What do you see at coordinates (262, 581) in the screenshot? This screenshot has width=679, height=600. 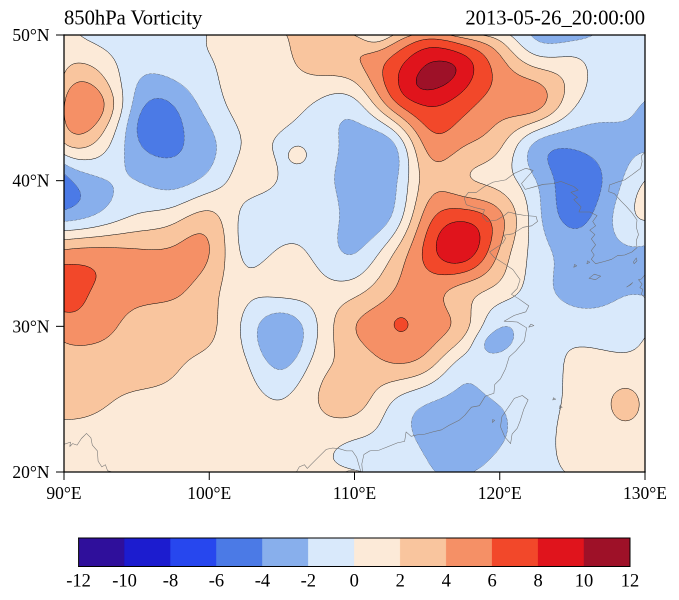 I see `svg-text: -4` at bounding box center [262, 581].